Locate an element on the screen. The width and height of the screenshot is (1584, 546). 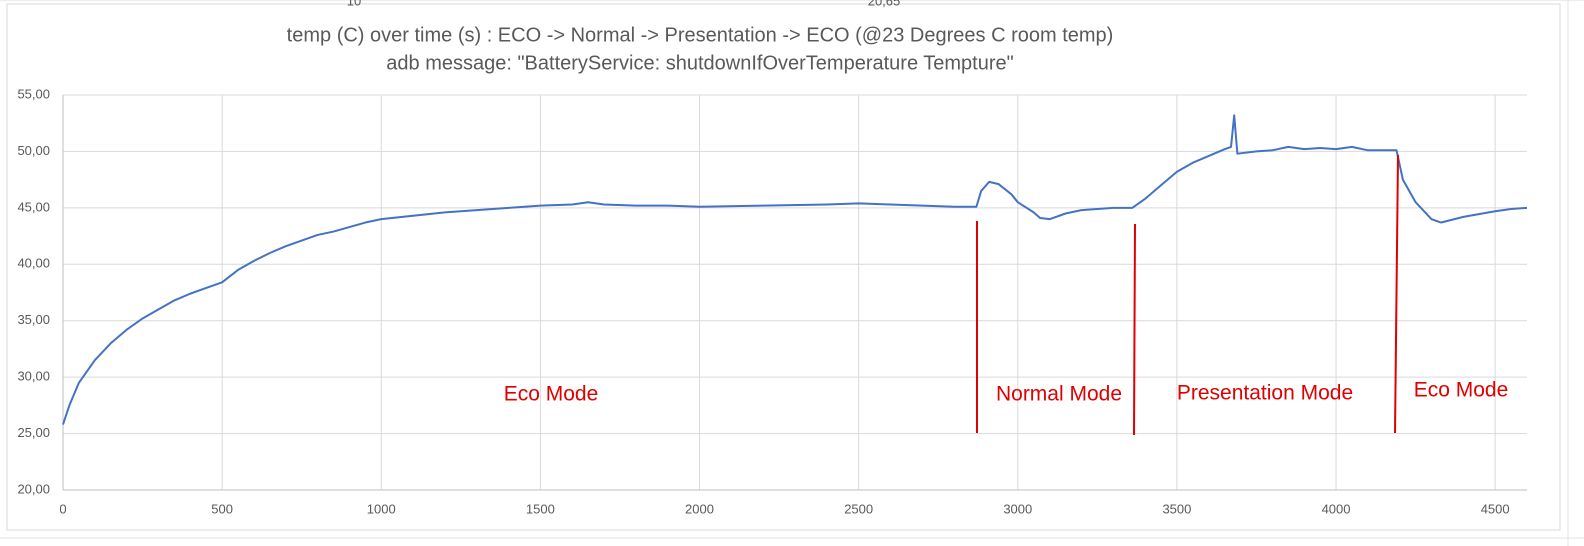
x-tick-label: 0 is located at coordinates (62, 508).